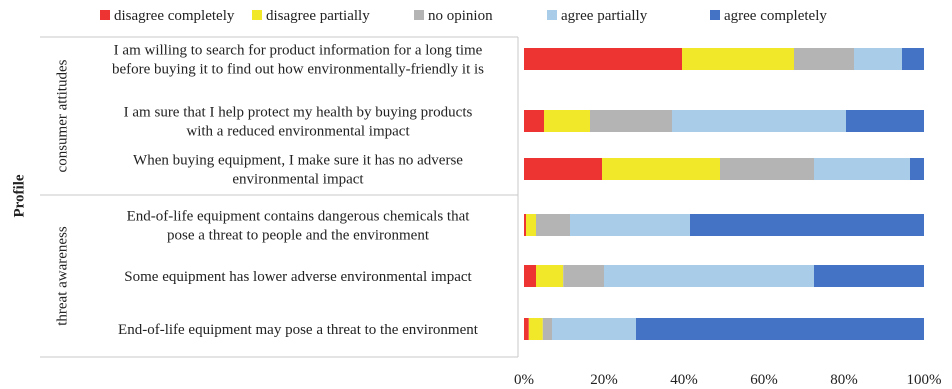 The image size is (952, 389). What do you see at coordinates (924, 380) in the screenshot?
I see `x-tick-label: 100%` at bounding box center [924, 380].